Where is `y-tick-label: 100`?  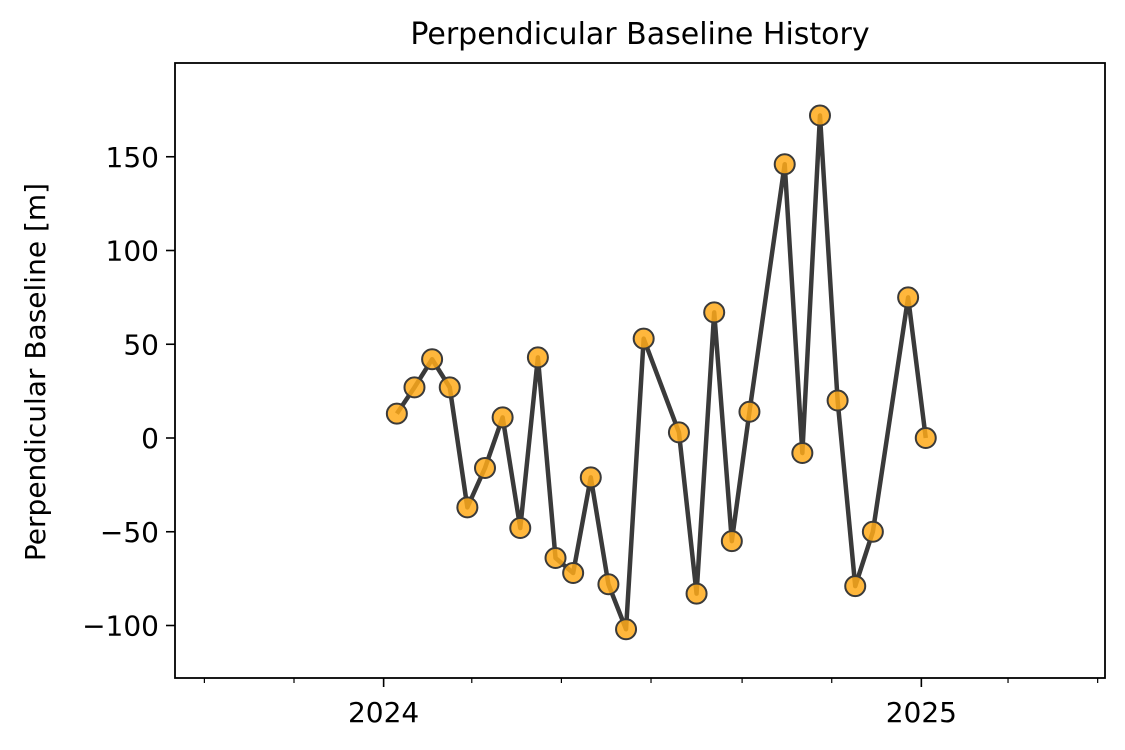
y-tick-label: 100 is located at coordinates (132, 251).